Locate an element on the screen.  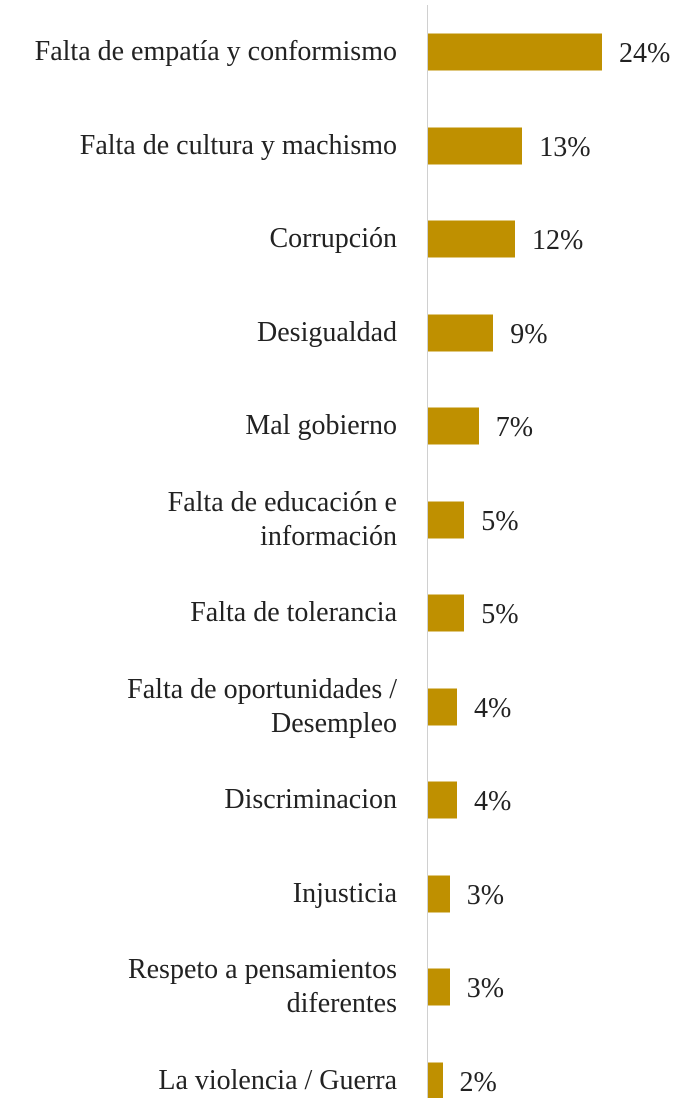
category-label: Corrupción is located at coordinates (333, 238).